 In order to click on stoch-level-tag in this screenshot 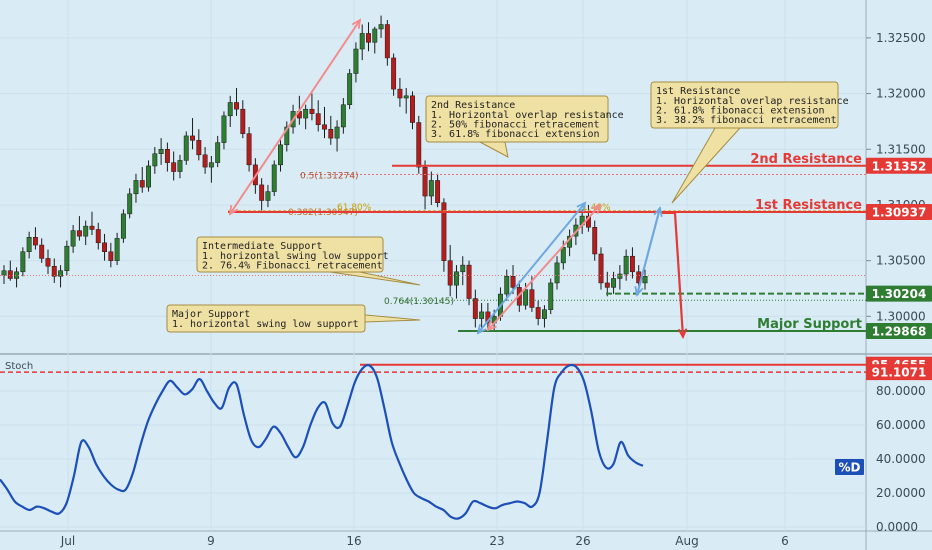, I will do `click(899, 372)`.